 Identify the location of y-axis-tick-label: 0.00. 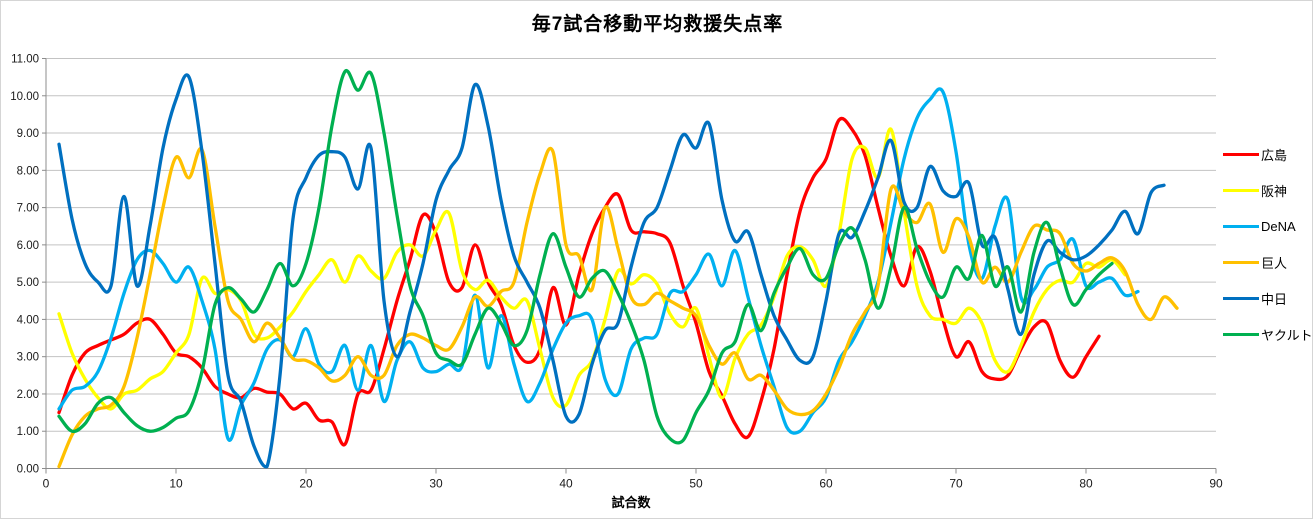
(28, 470).